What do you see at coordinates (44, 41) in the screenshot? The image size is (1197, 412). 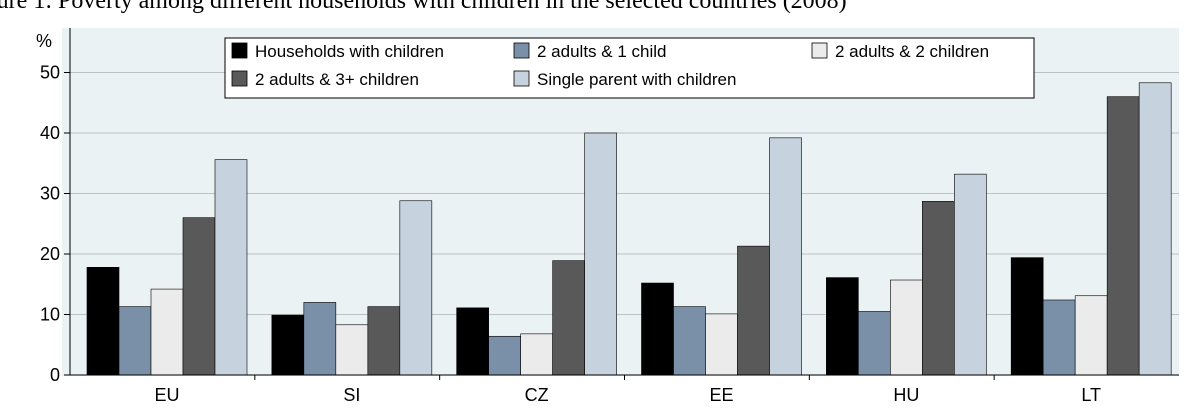 I see `y-axis-label: %` at bounding box center [44, 41].